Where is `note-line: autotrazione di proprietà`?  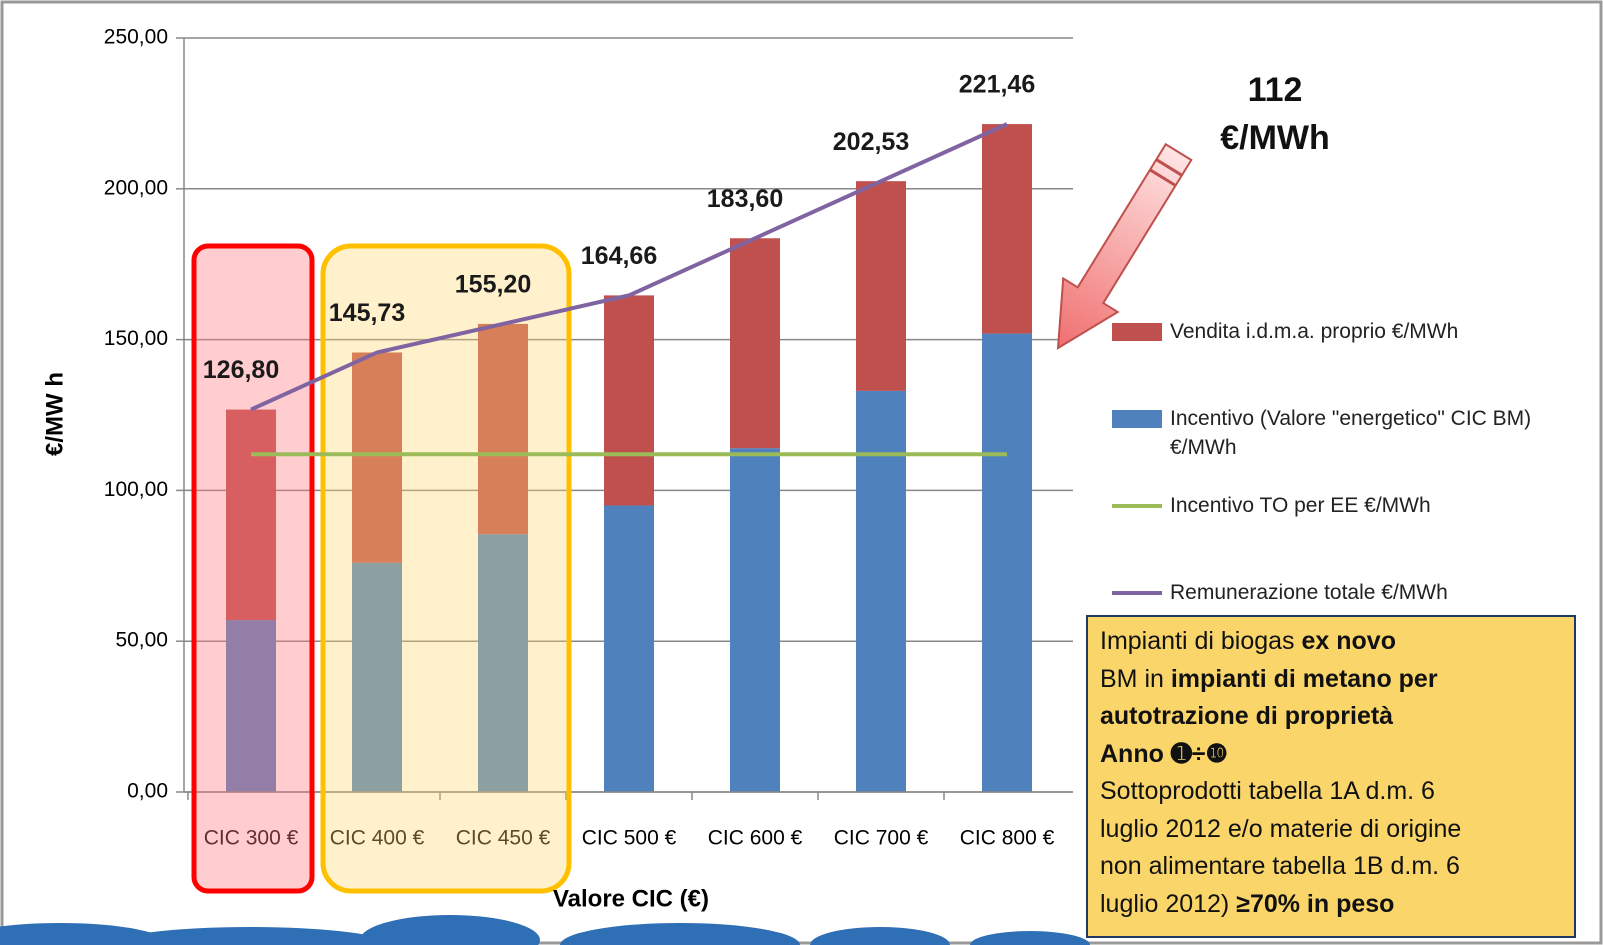
note-line: autotrazione di proprietà is located at coordinates (1331, 717).